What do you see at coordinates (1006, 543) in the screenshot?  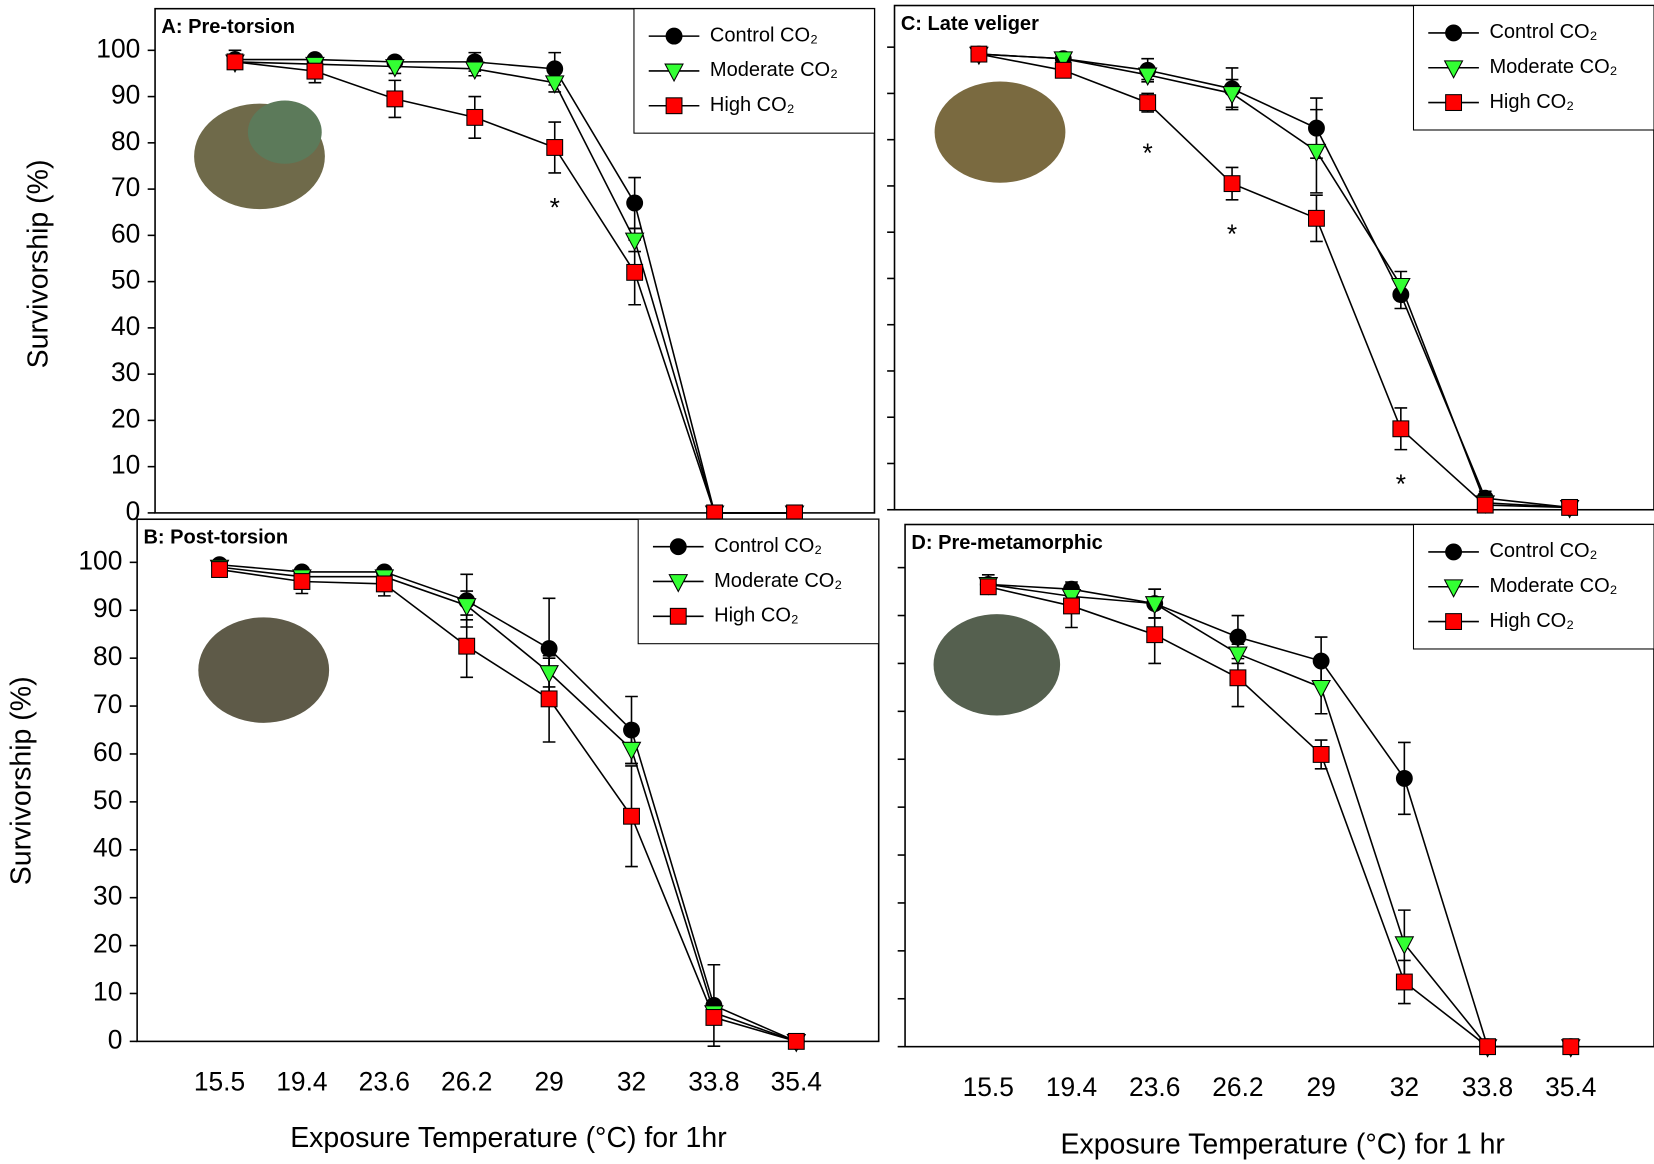 I see `panel-title: D: Pre-metamorphic` at bounding box center [1006, 543].